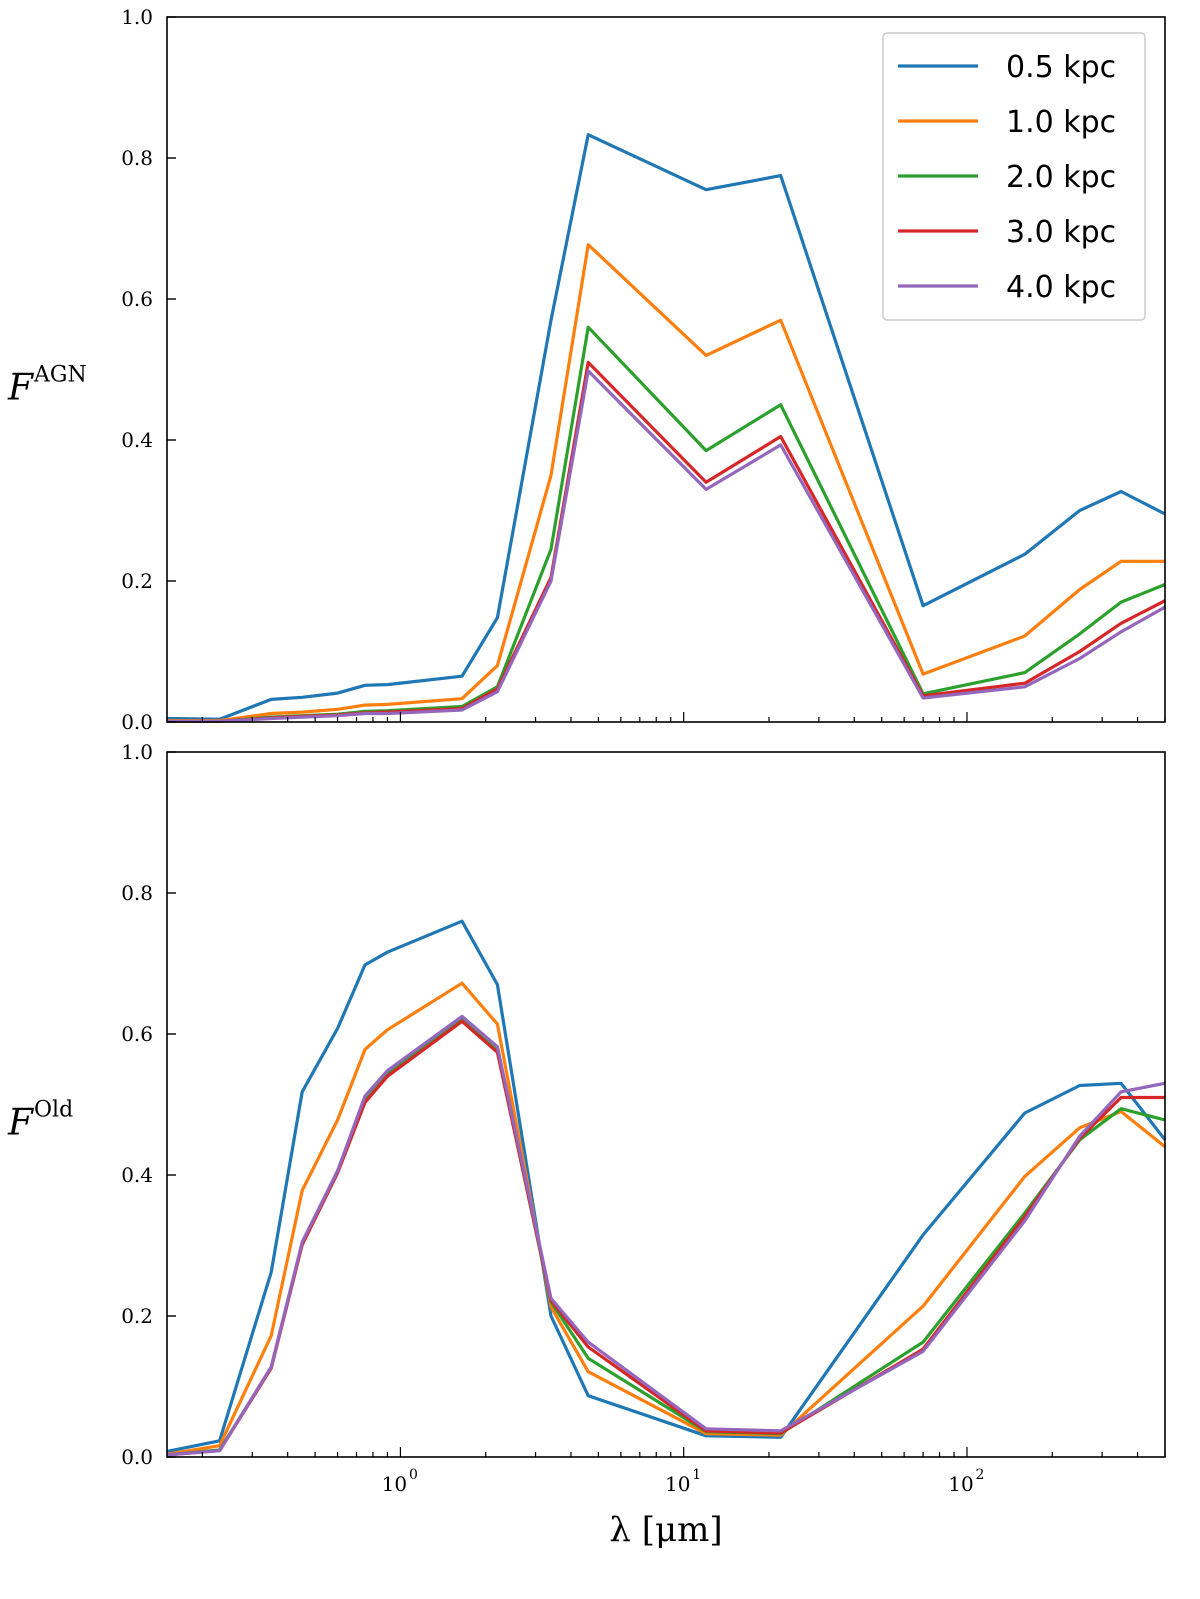  Describe the element at coordinates (137, 299) in the screenshot. I see `top-ytick-label-3: 0.6` at that location.